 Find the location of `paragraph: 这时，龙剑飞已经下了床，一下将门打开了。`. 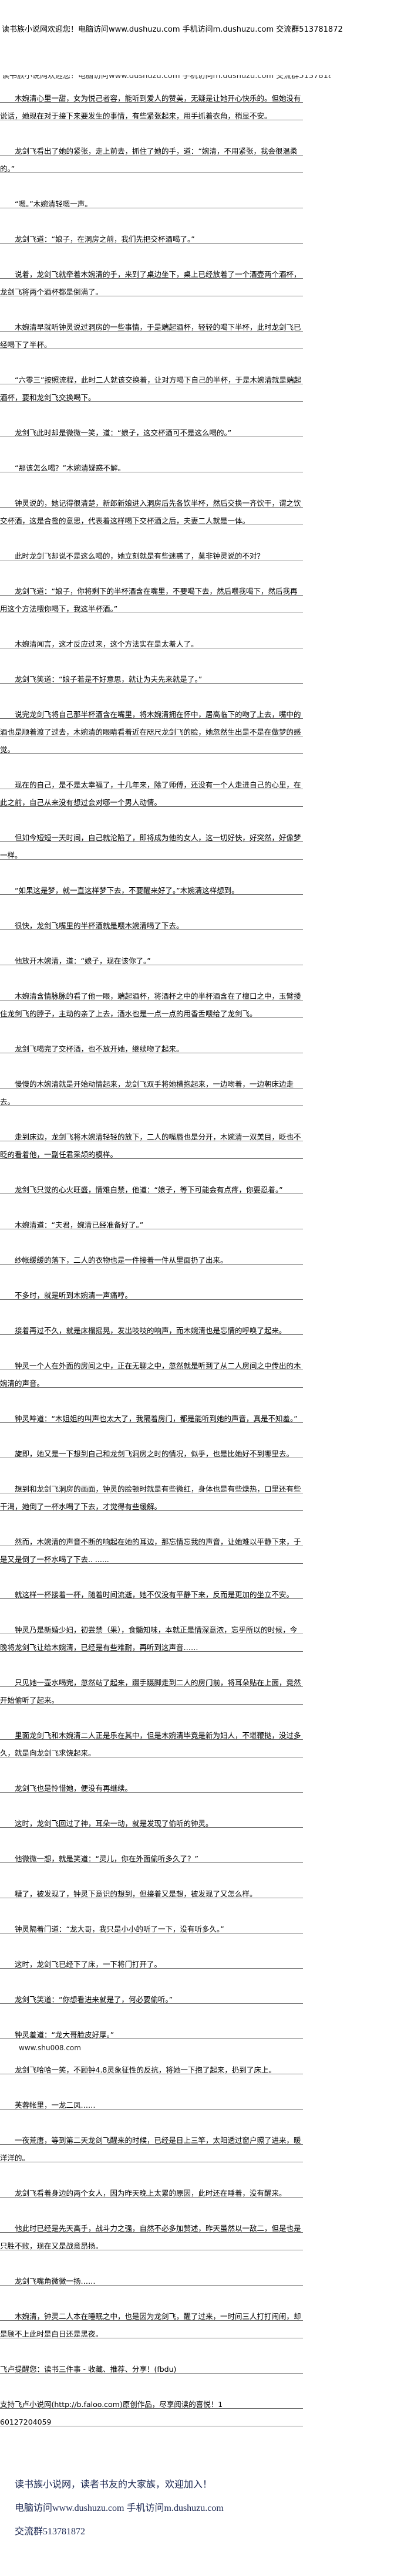

paragraph: 这时，龙剑飞已经下了床，一下将门打开了。 is located at coordinates (151, 1960).